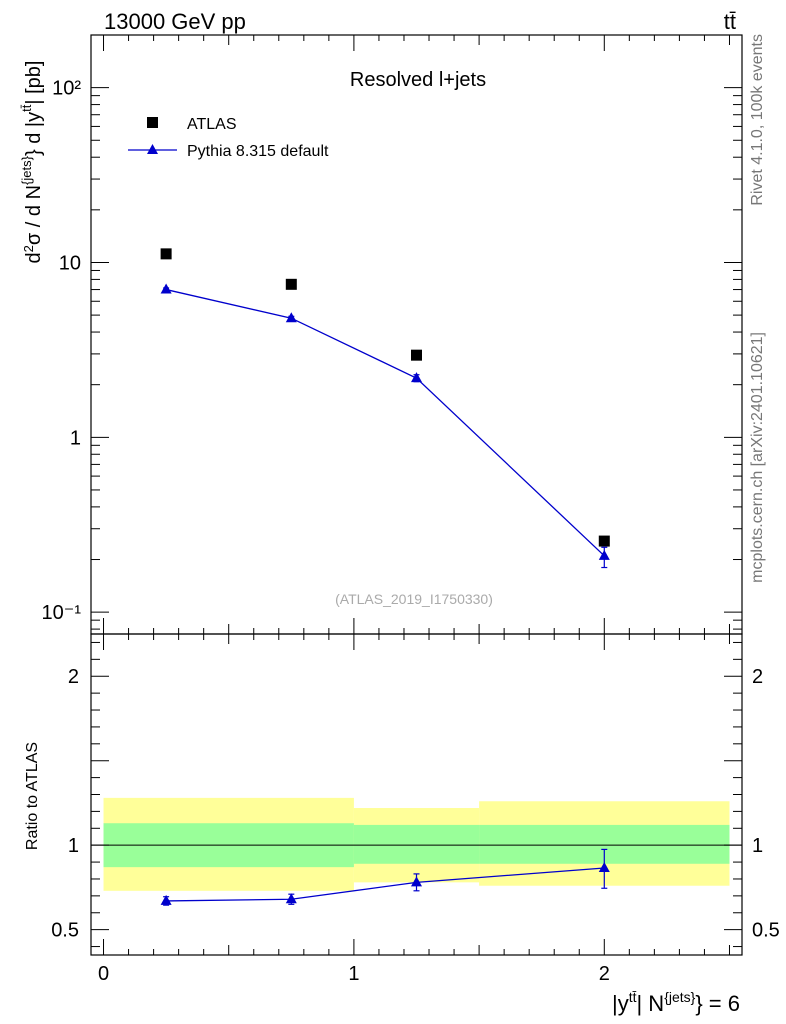 The height and width of the screenshot is (1024, 786). I want to click on legend-pythia-label: Pythia 8.315 default, so click(258, 151).